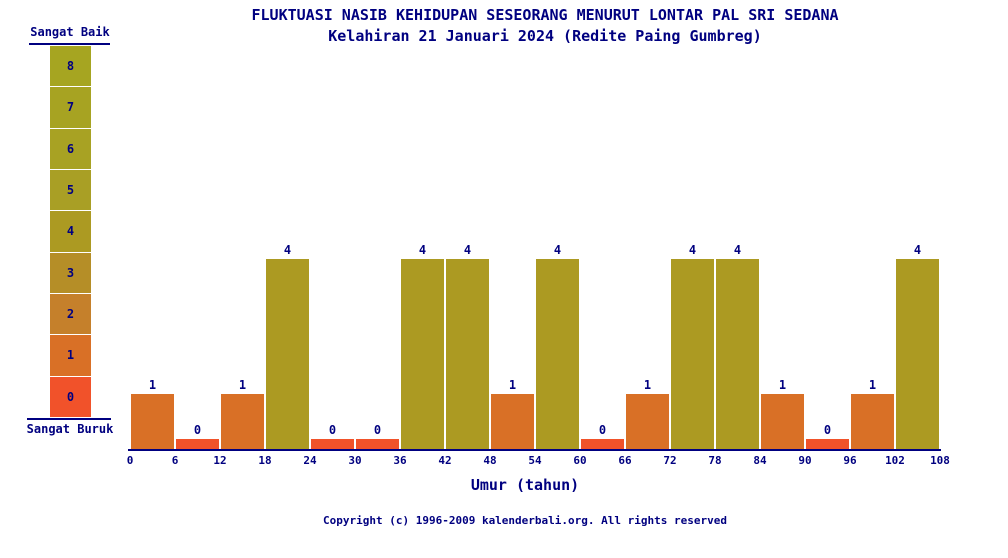  I want to click on legend-box-6: 6, so click(70, 148).